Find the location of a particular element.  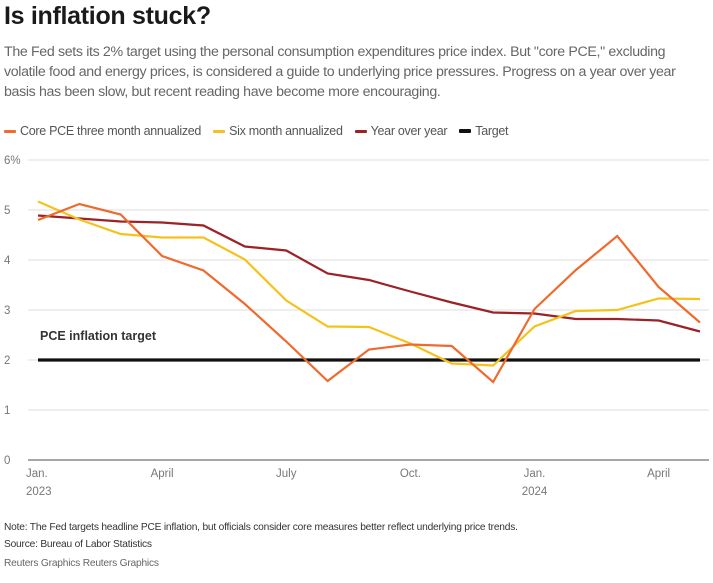

y-tick-label: 3 is located at coordinates (7, 311).